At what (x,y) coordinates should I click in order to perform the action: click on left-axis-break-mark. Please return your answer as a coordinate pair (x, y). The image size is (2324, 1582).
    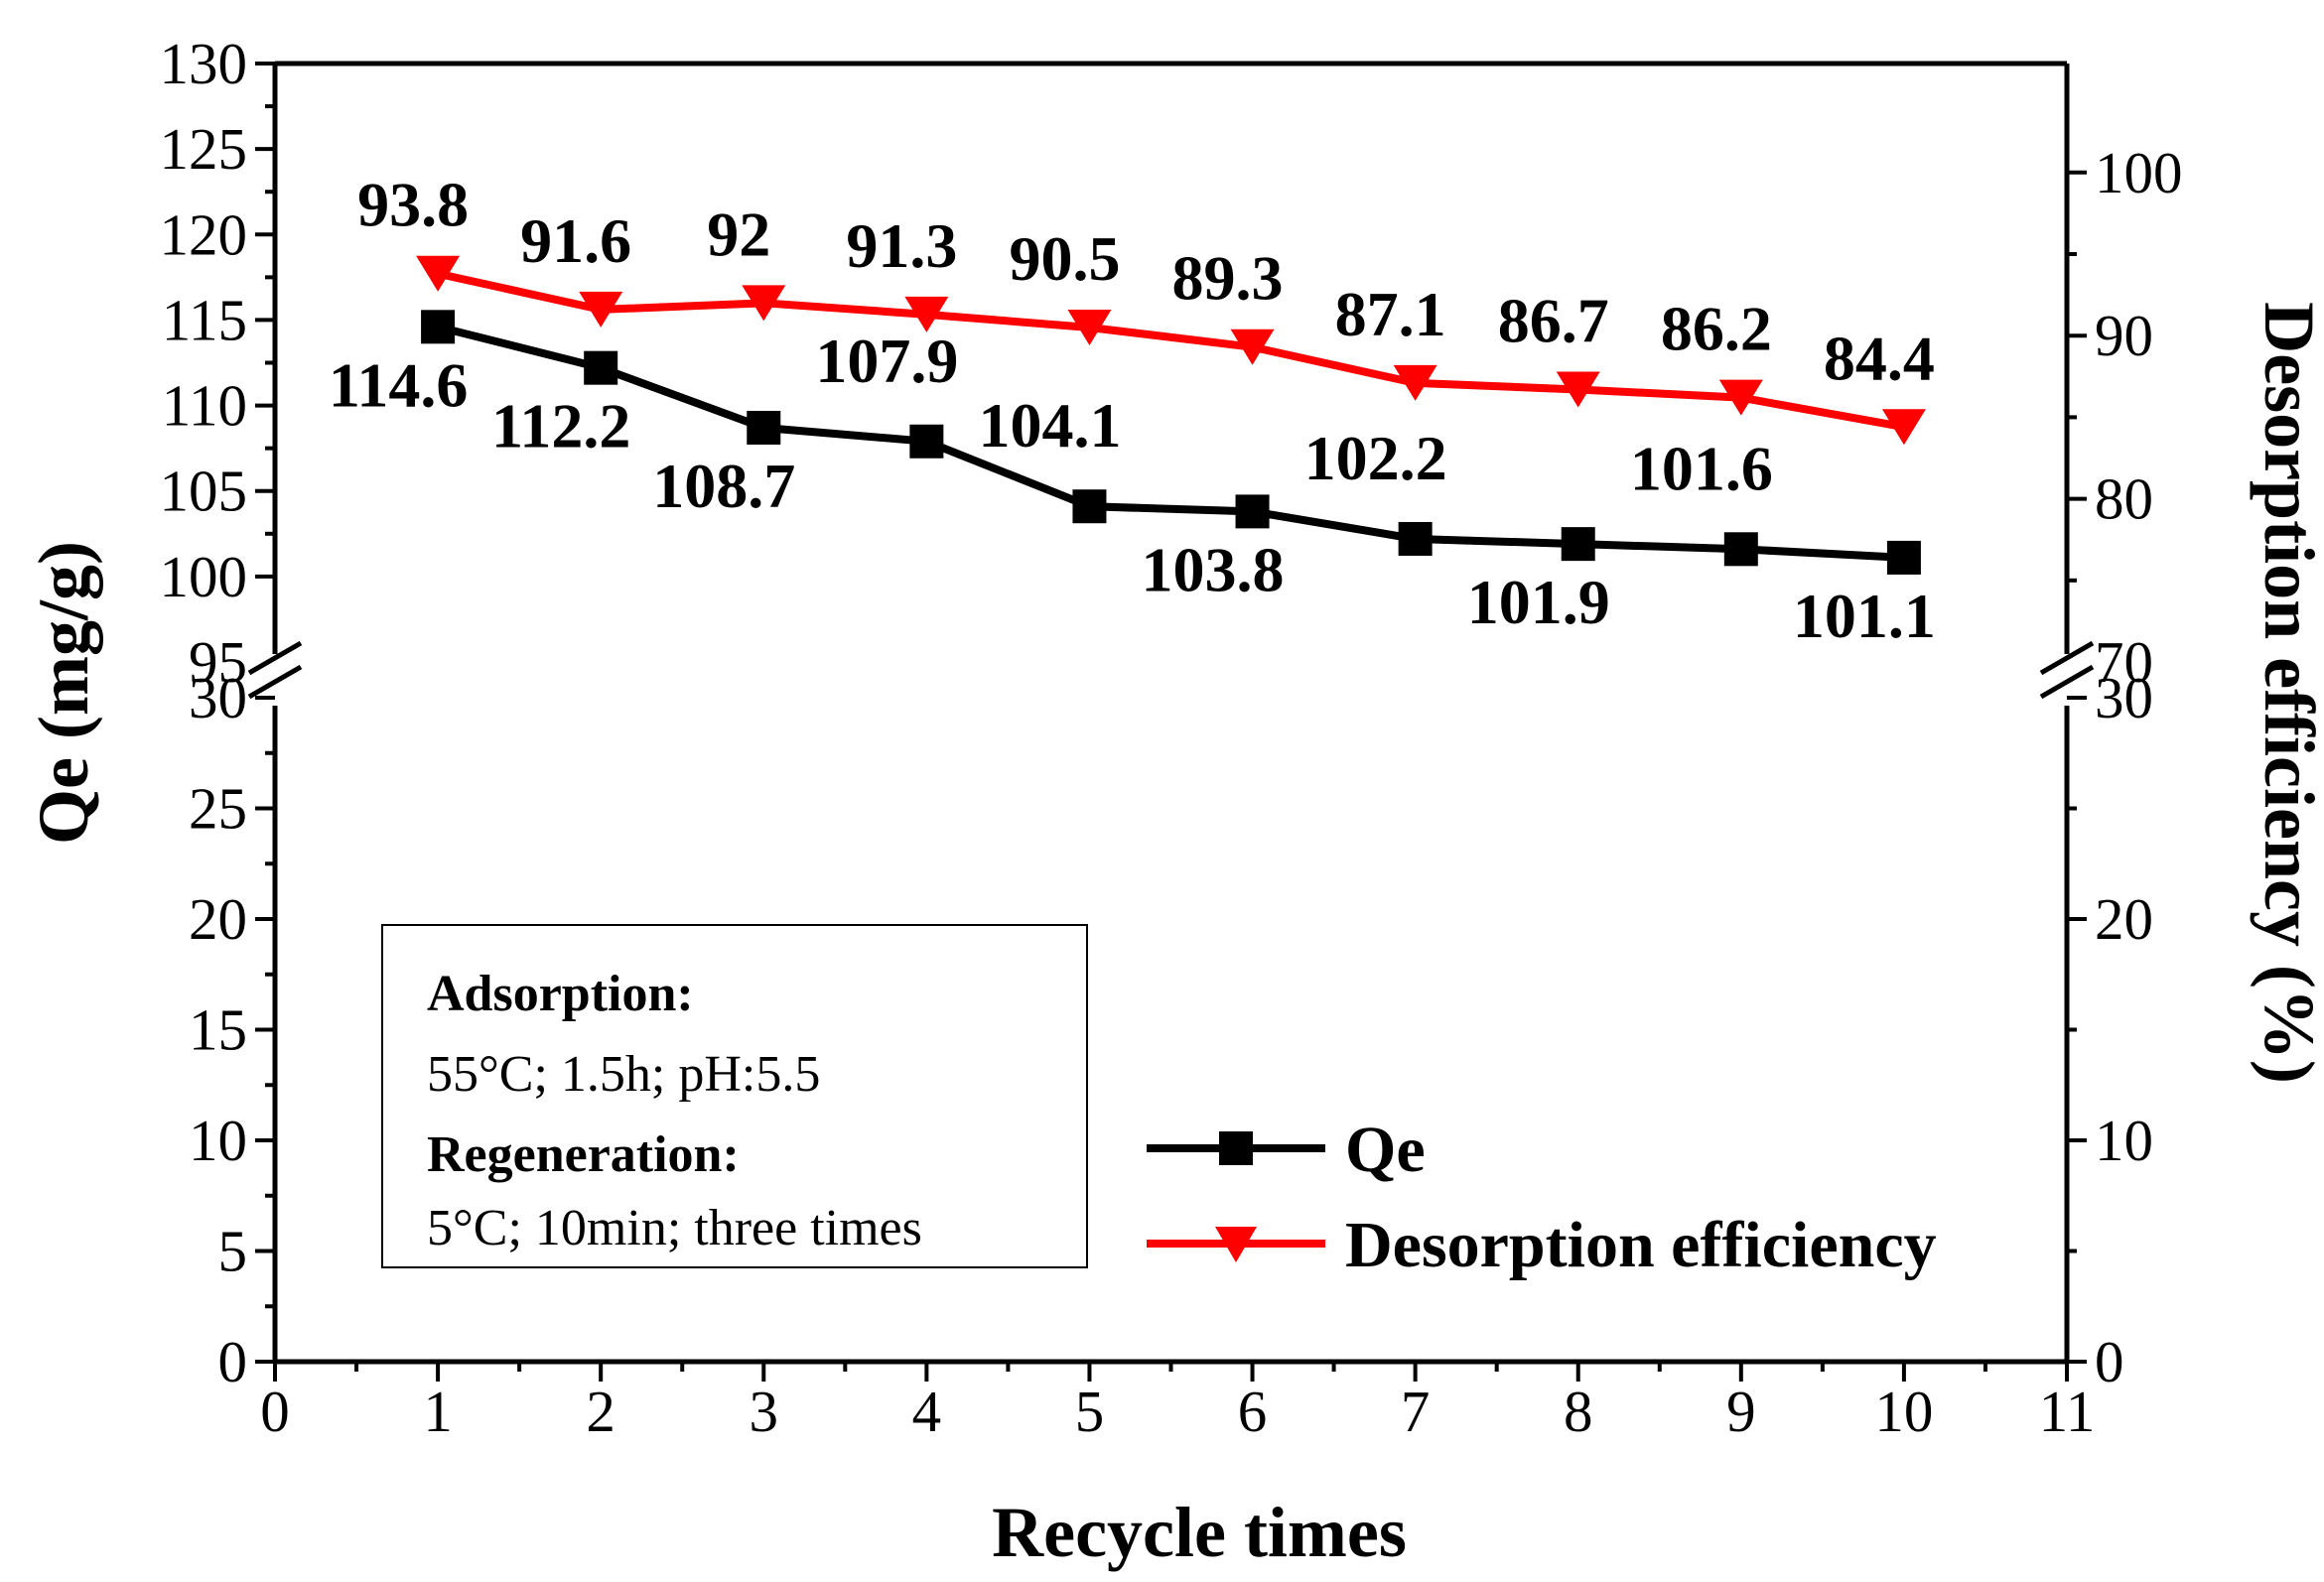
    Looking at the image, I should click on (275, 658).